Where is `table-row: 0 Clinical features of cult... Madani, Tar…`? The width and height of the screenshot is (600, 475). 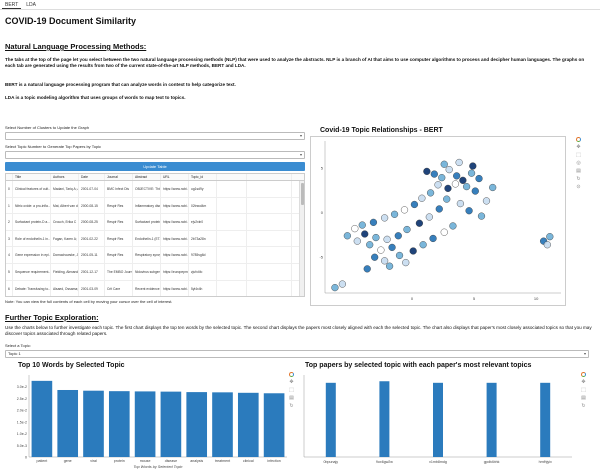 table-row: 0 Clinical features of cult... Madani, Tar… is located at coordinates (155, 189).